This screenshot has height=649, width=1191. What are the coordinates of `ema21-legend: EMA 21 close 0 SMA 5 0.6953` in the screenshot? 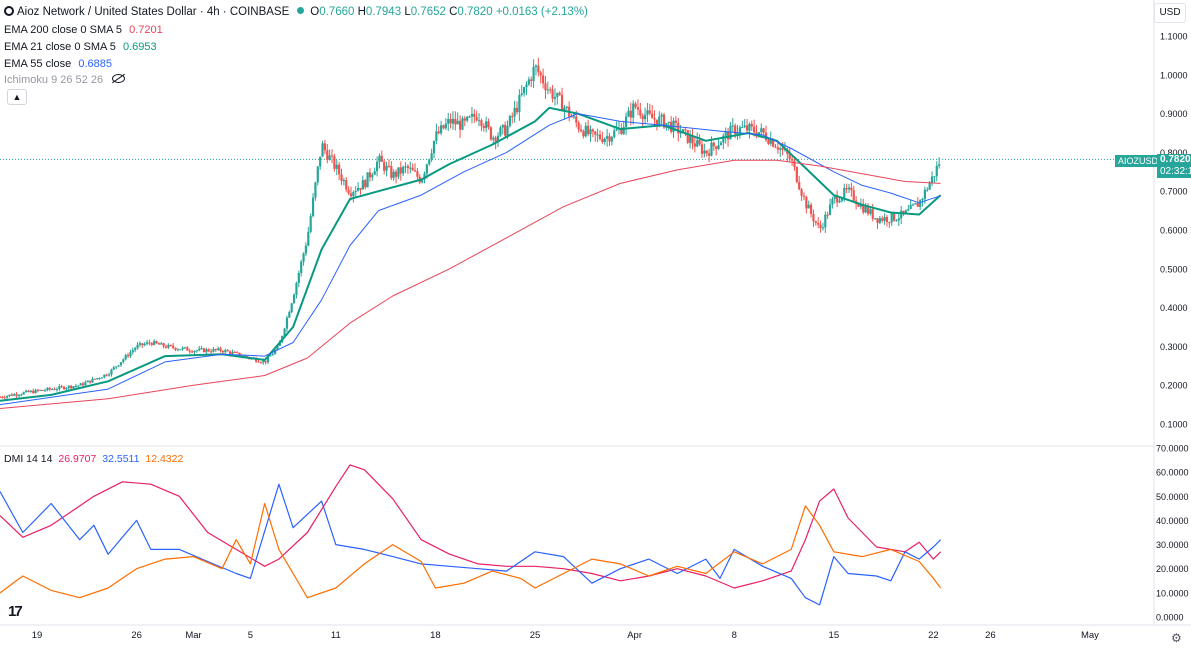 It's located at (80, 47).